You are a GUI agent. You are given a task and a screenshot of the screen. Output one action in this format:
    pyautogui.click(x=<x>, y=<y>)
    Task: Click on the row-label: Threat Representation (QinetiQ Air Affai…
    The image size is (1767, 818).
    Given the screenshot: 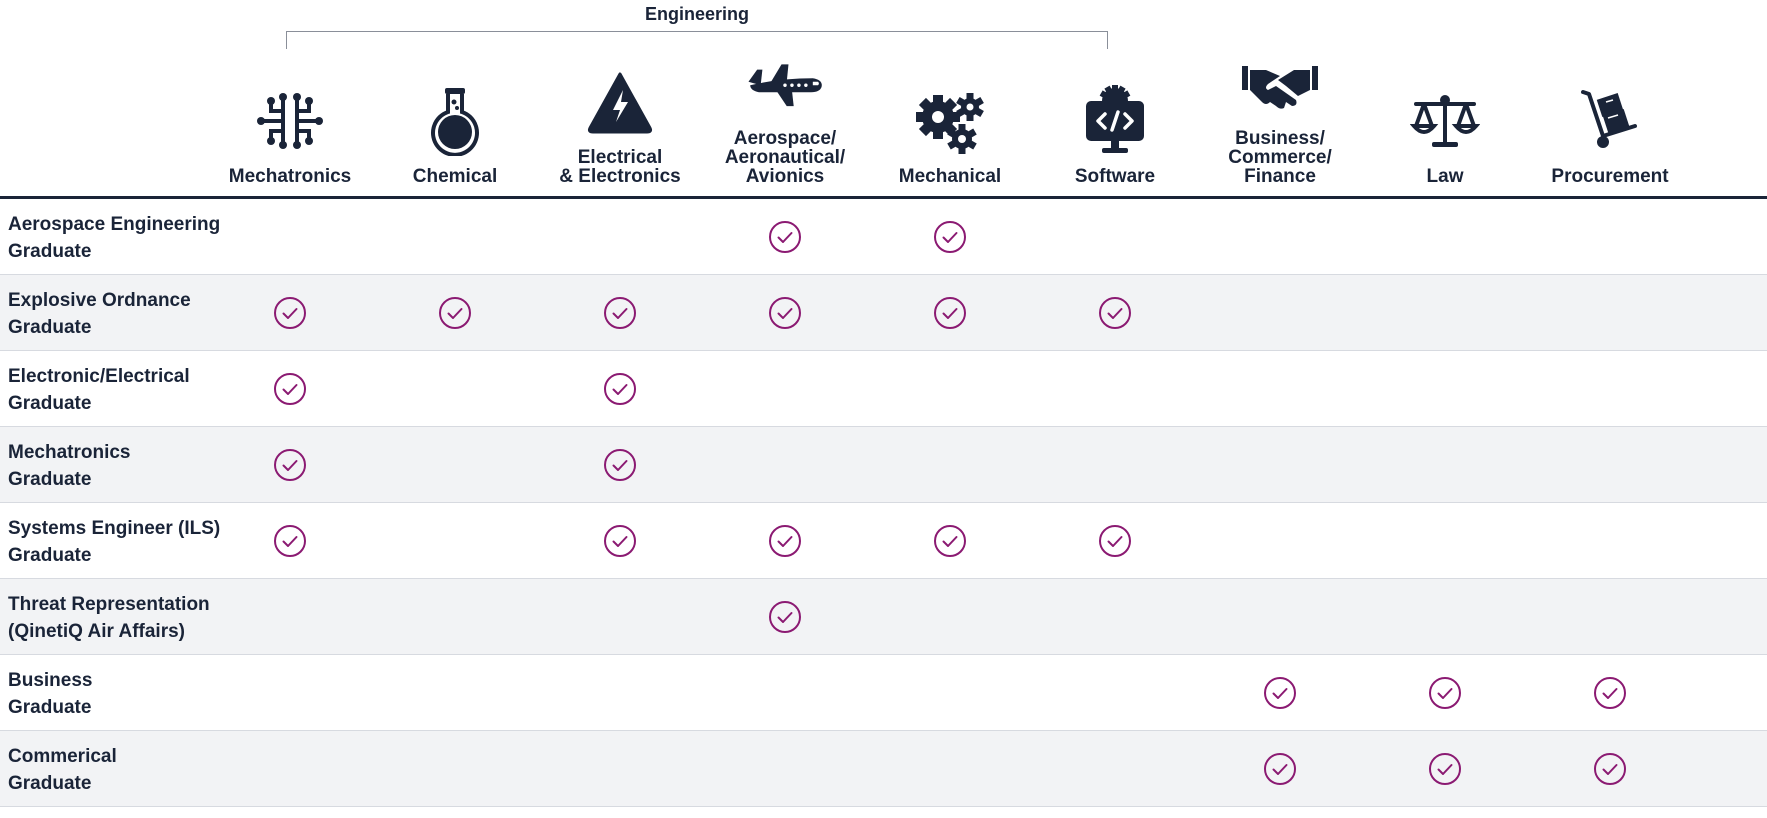 What is the action you would take?
    pyautogui.click(x=109, y=618)
    